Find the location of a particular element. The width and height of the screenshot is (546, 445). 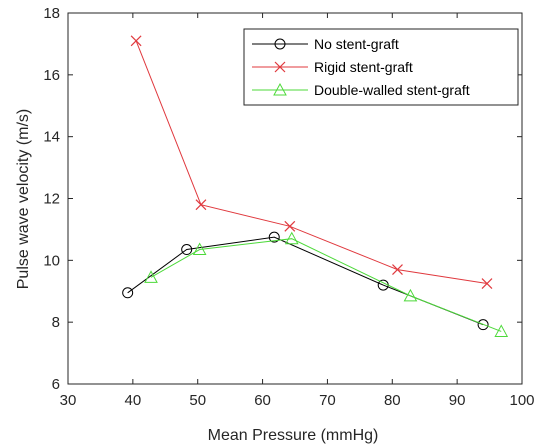

x-axis-title: Mean Pressure (mmHg) is located at coordinates (293, 435).